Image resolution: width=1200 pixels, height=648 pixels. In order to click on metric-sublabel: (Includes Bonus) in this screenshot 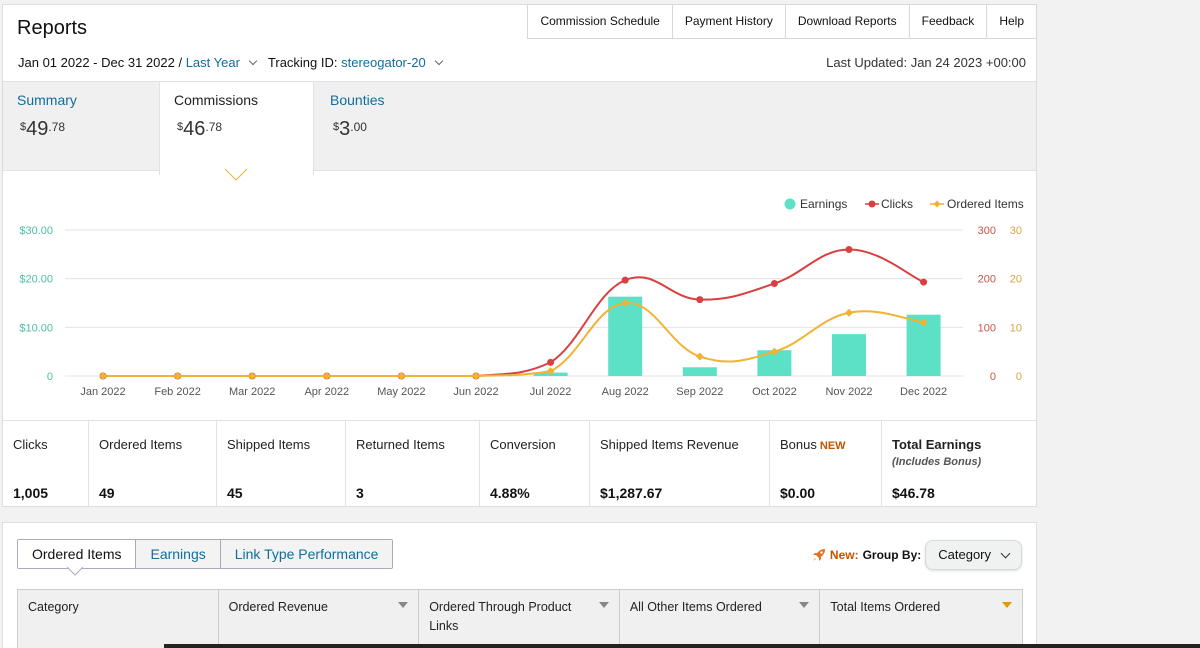, I will do `click(937, 462)`.